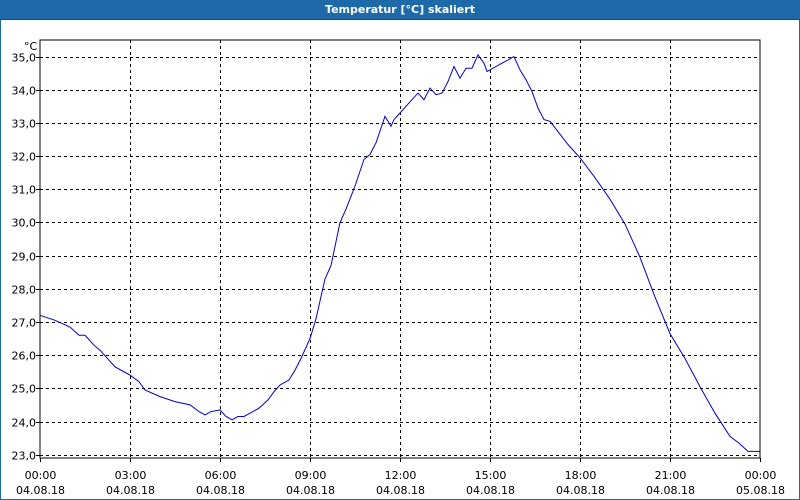 The width and height of the screenshot is (800, 500). I want to click on x-tick-time-label: 03:00, so click(131, 475).